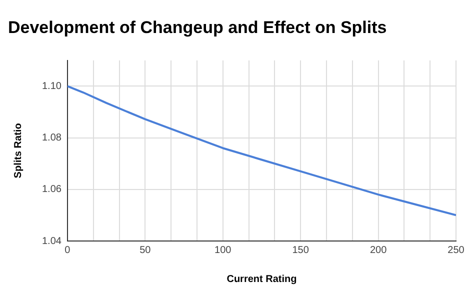 This screenshot has width=474, height=293. What do you see at coordinates (18, 150) in the screenshot?
I see `y-axis-title: Splits Ratio` at bounding box center [18, 150].